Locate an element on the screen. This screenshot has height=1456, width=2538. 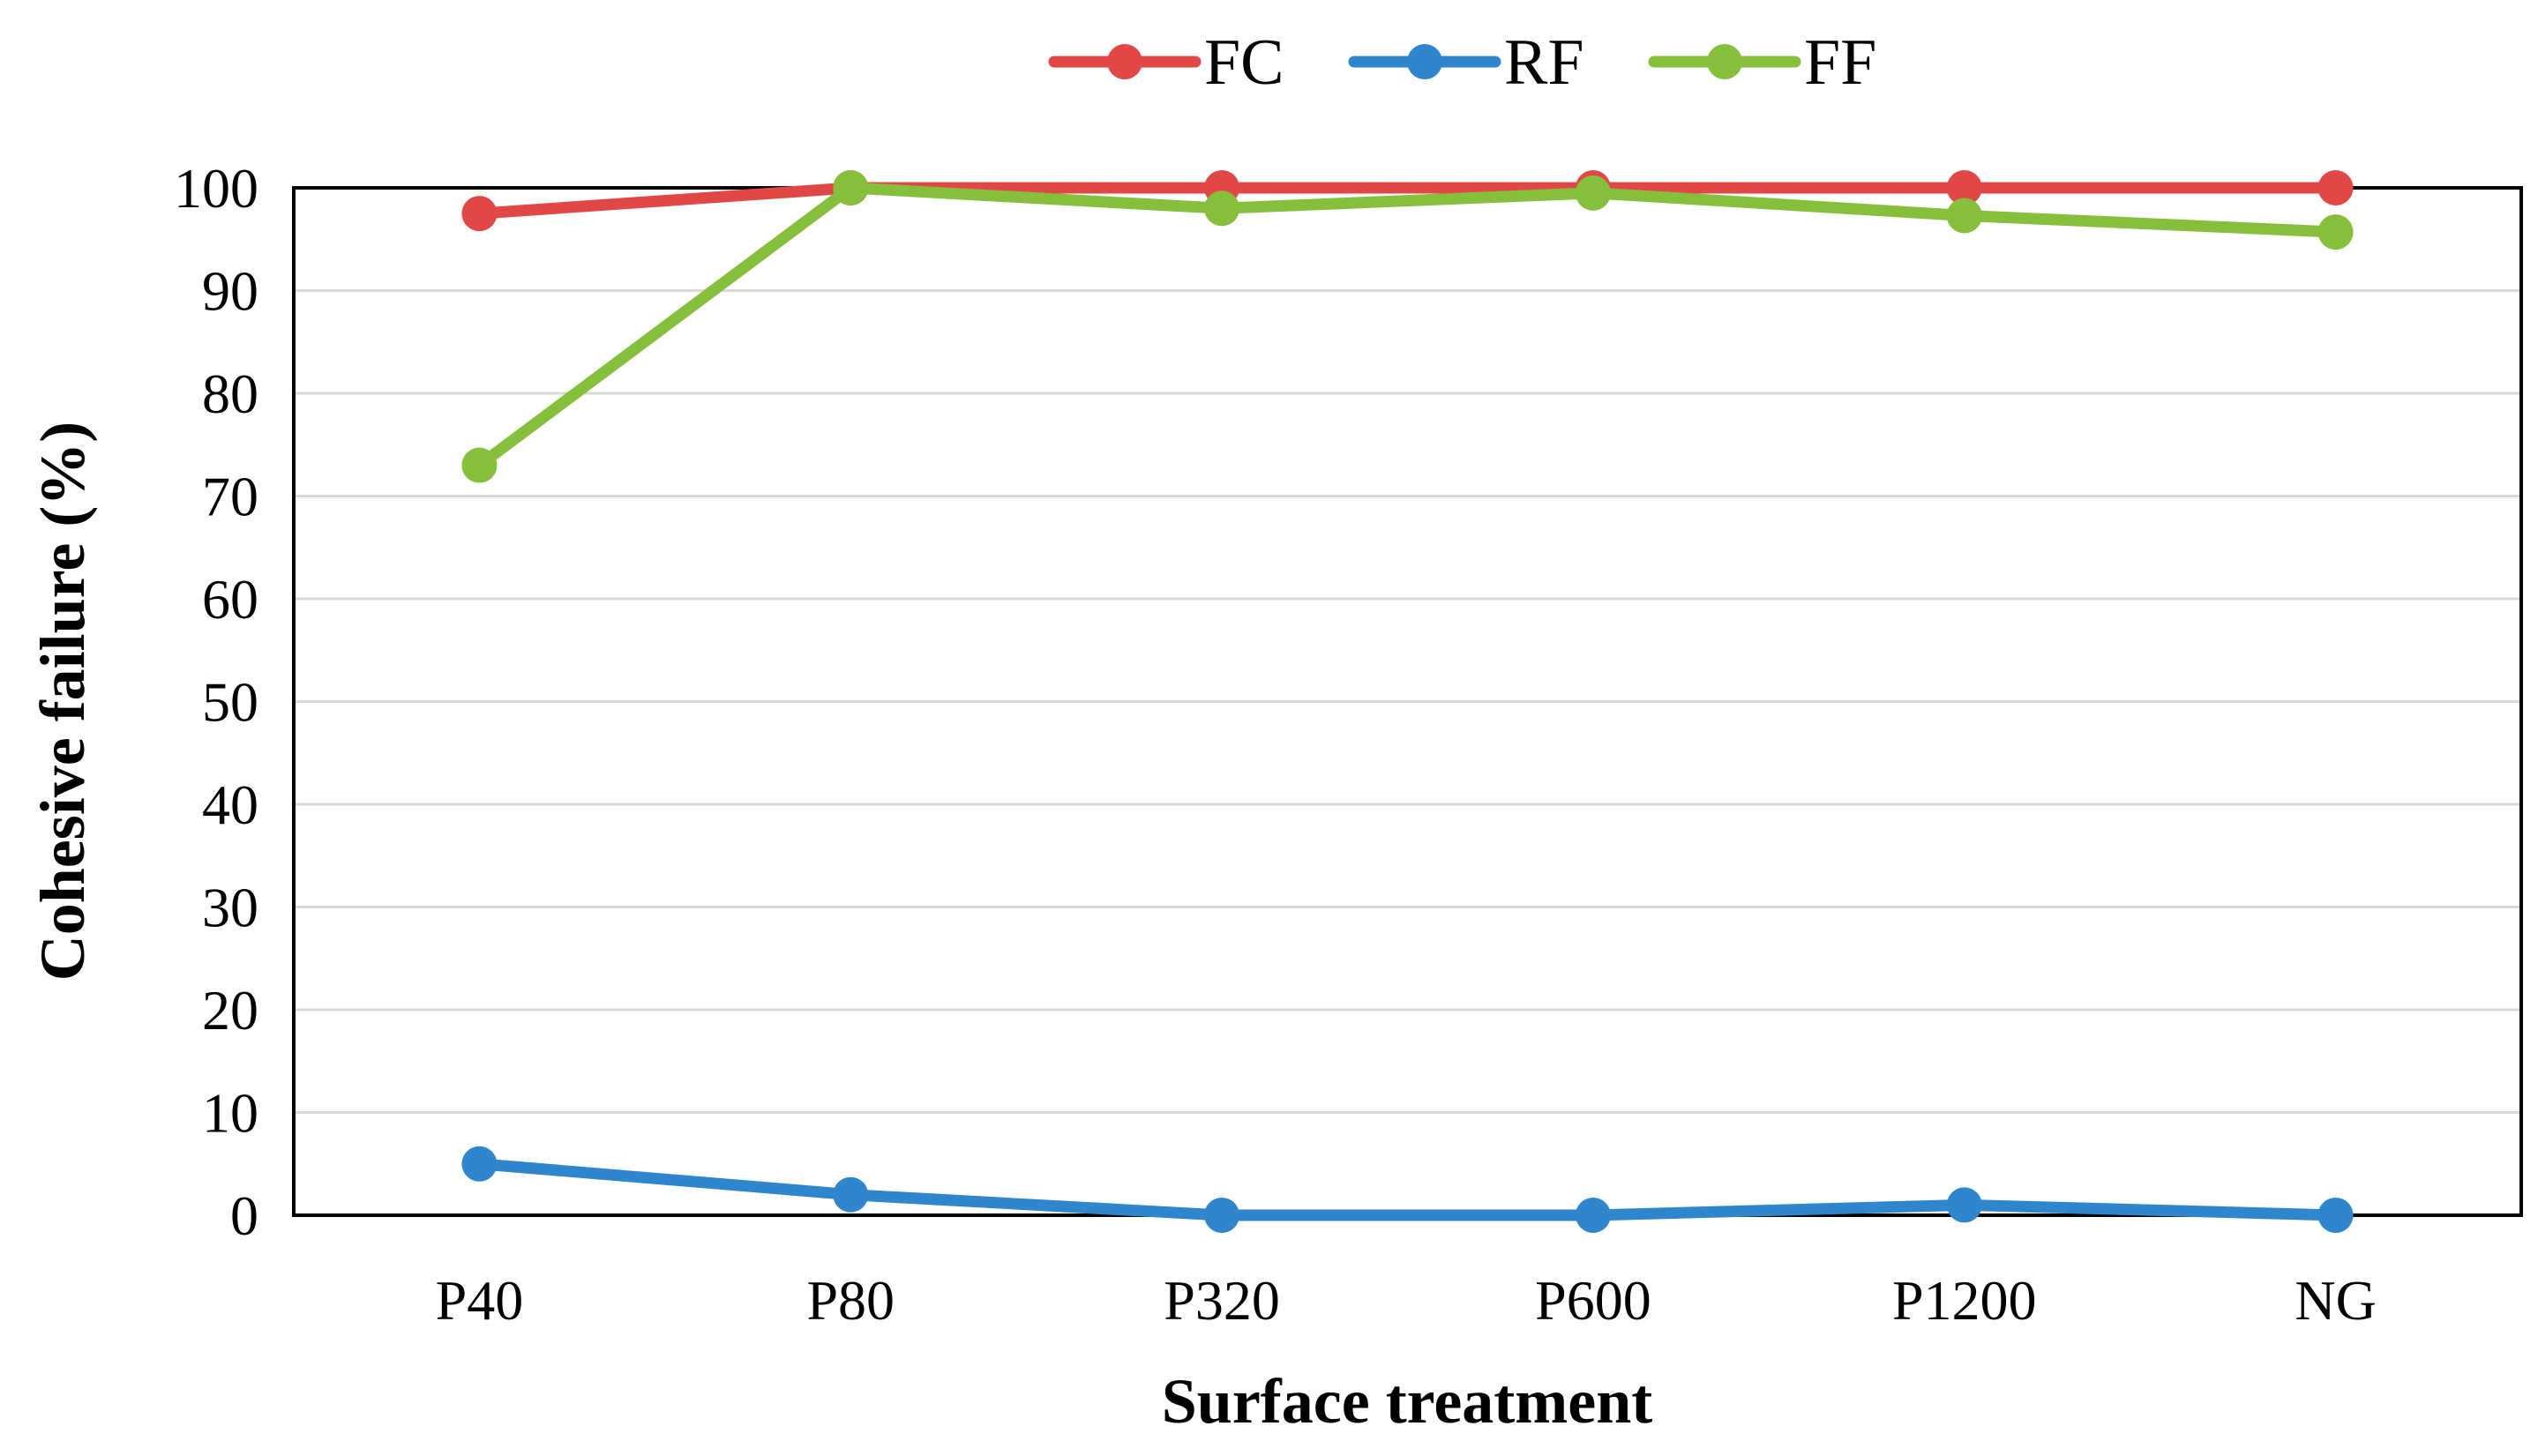
y-axis-title: Cohesive failure (%) is located at coordinates (62, 702).